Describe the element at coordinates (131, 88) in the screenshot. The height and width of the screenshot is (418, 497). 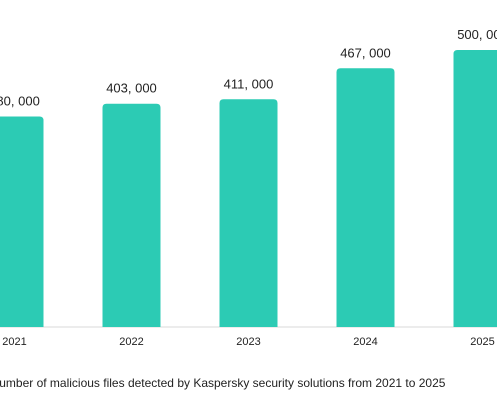
I see `value-label-2022: 403, 000` at that location.